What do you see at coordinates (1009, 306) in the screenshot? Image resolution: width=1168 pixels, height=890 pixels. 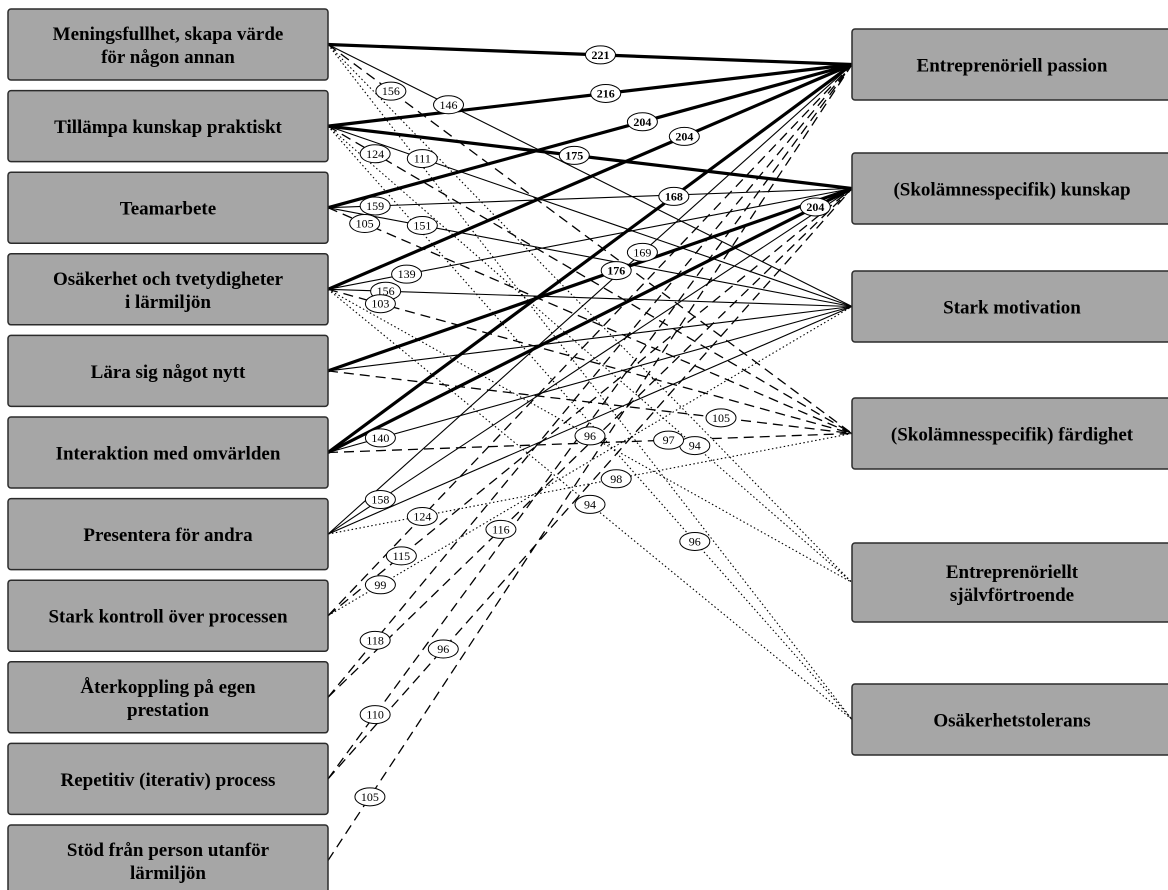 I see `right-node-motivation: Stark motivation` at bounding box center [1009, 306].